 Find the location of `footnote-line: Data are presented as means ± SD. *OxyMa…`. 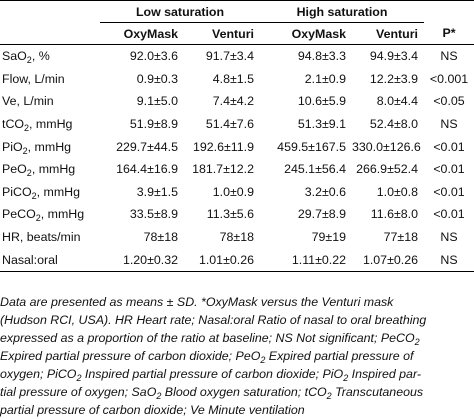

footnote-line: Data are presented as means ± SD. *OxyMa… is located at coordinates (237, 302).